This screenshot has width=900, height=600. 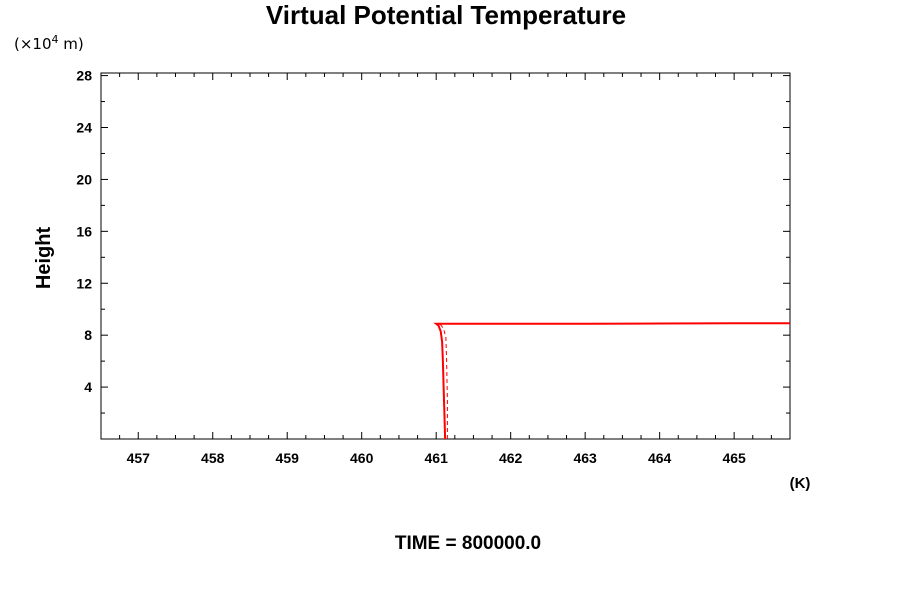 I want to click on y-units-label: (×104 m), so click(x=49, y=43).